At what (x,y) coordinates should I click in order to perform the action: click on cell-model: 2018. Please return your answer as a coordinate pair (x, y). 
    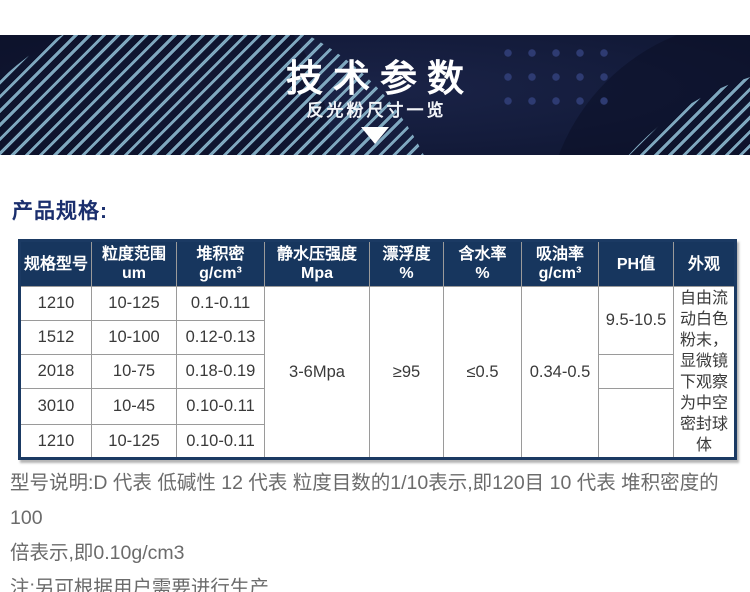
    Looking at the image, I should click on (55, 371).